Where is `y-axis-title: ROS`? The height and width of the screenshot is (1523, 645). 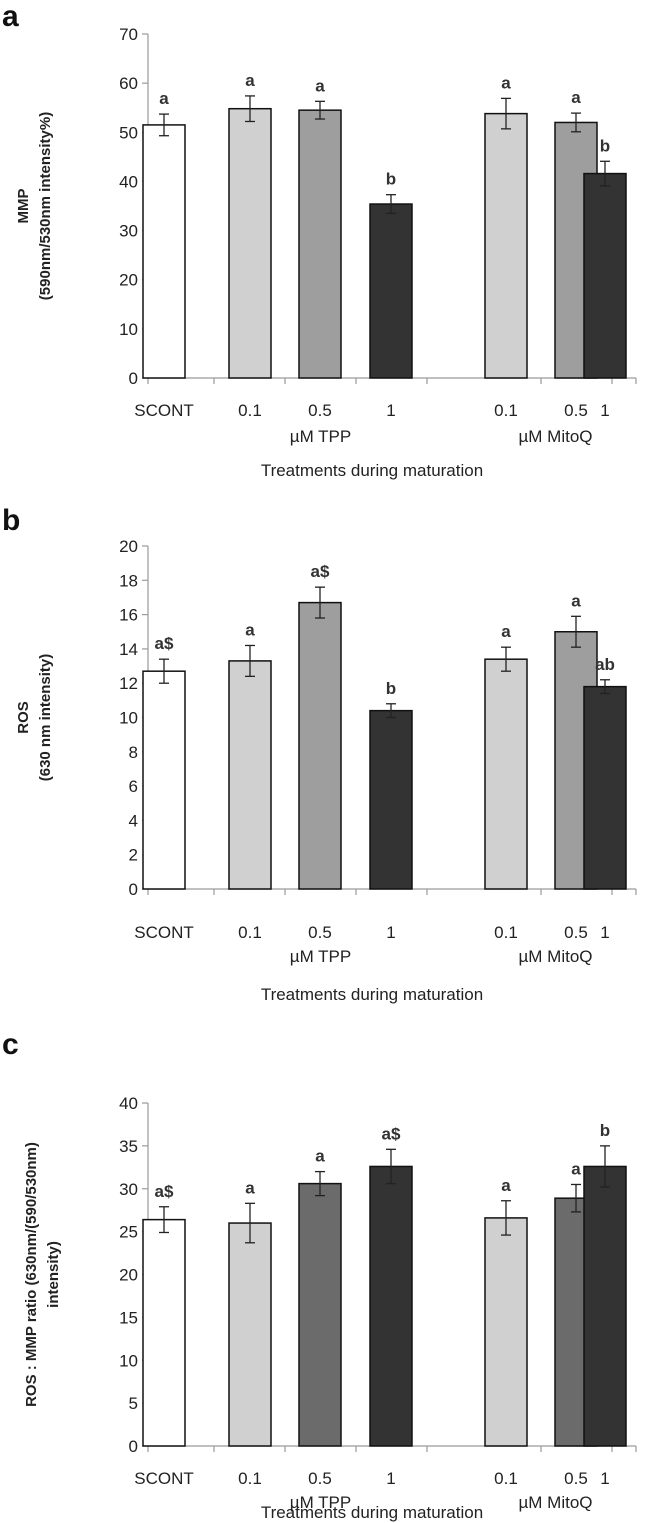
y-axis-title: ROS is located at coordinates (23, 717).